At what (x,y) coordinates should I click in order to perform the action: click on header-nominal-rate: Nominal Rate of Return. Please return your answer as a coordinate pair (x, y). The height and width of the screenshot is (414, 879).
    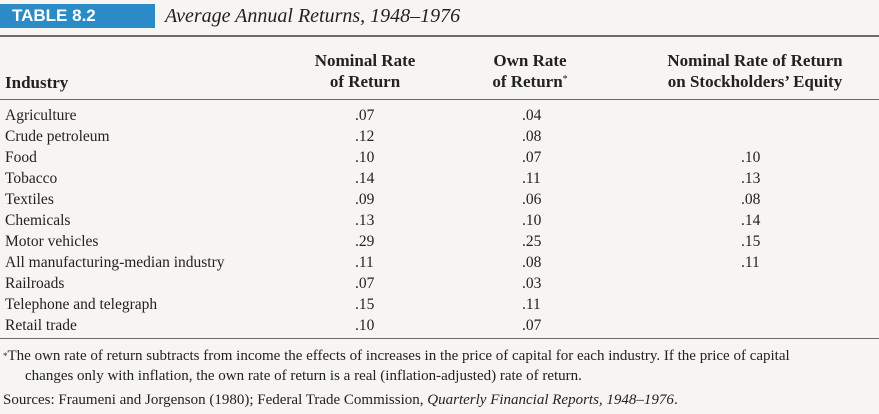
    Looking at the image, I should click on (365, 71).